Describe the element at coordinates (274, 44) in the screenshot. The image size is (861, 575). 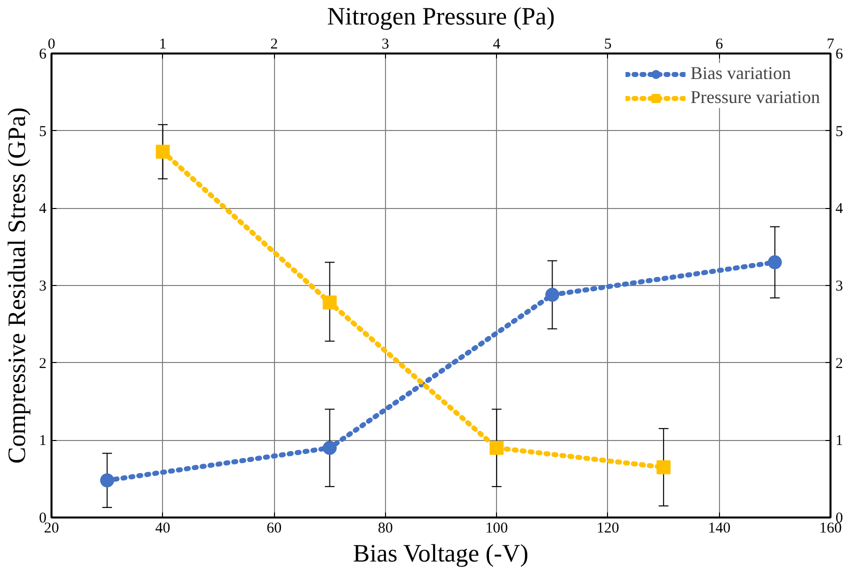
I see `x2-tick-label: 2` at that location.